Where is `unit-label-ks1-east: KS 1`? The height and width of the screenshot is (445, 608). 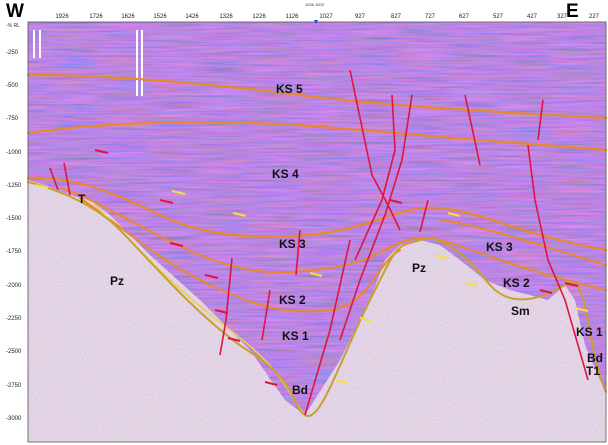 unit-label-ks1-east: KS 1 is located at coordinates (589, 332).